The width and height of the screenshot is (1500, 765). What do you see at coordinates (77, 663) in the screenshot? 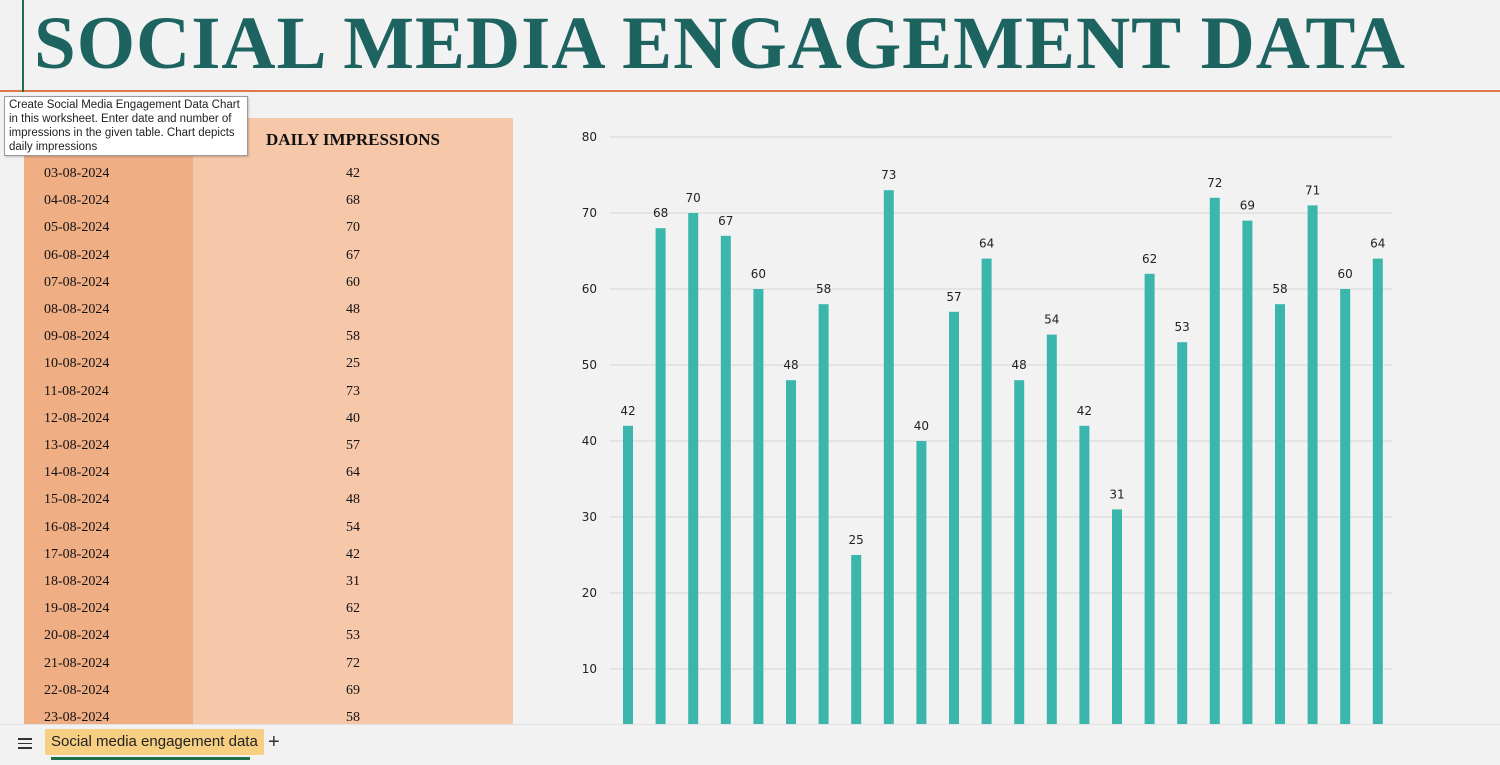
I see `date-cell: 21-08-2024` at bounding box center [77, 663].